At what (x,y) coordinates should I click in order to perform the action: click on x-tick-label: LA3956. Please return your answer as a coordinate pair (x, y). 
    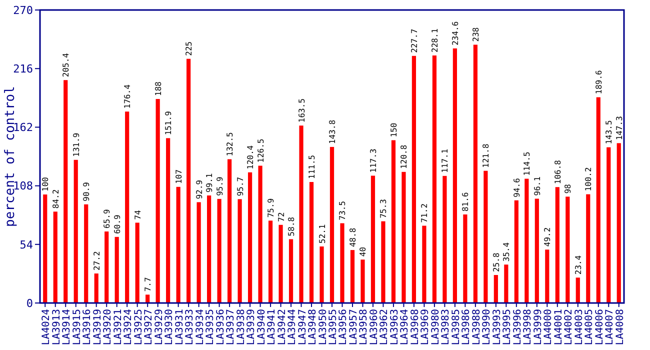
    Looking at the image, I should click on (344, 327).